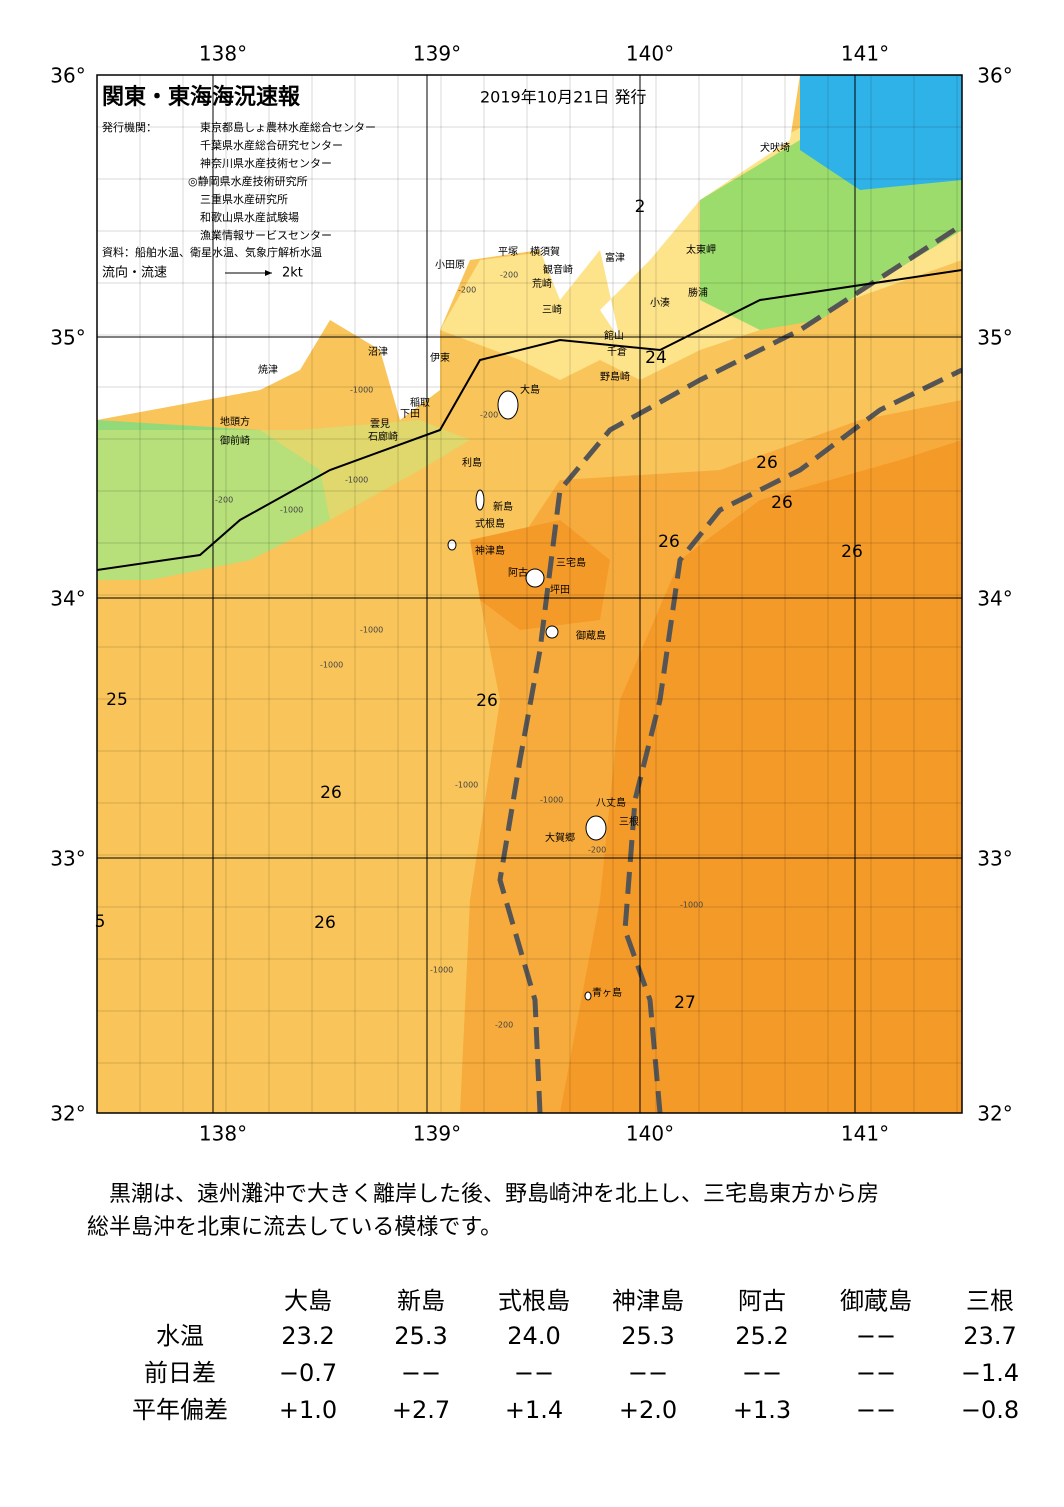 Image resolution: width=1064 pixels, height=1507 pixels. Describe the element at coordinates (244, 199) in the screenshot. I see `issuer: 三重県水産研究所` at that location.